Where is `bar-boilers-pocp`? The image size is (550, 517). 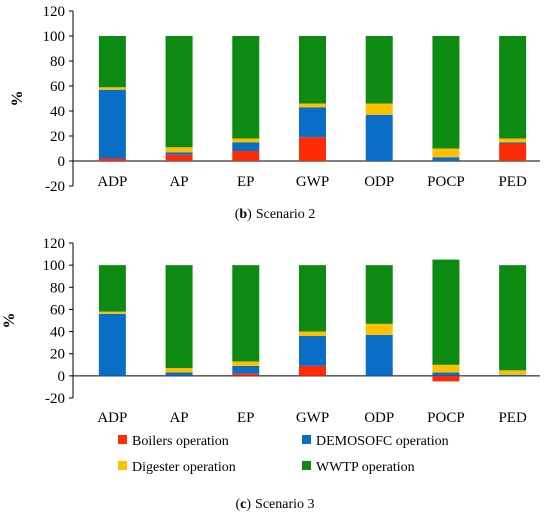 bar-boilers-pocp is located at coordinates (446, 378).